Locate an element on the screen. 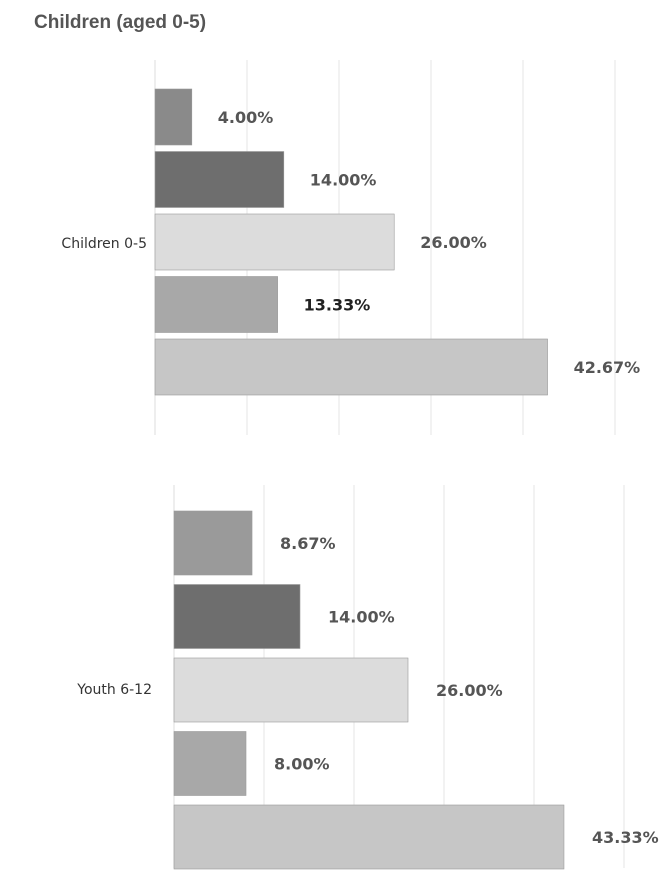 The width and height of the screenshot is (661, 870). data-label: 13.33% is located at coordinates (337, 305).